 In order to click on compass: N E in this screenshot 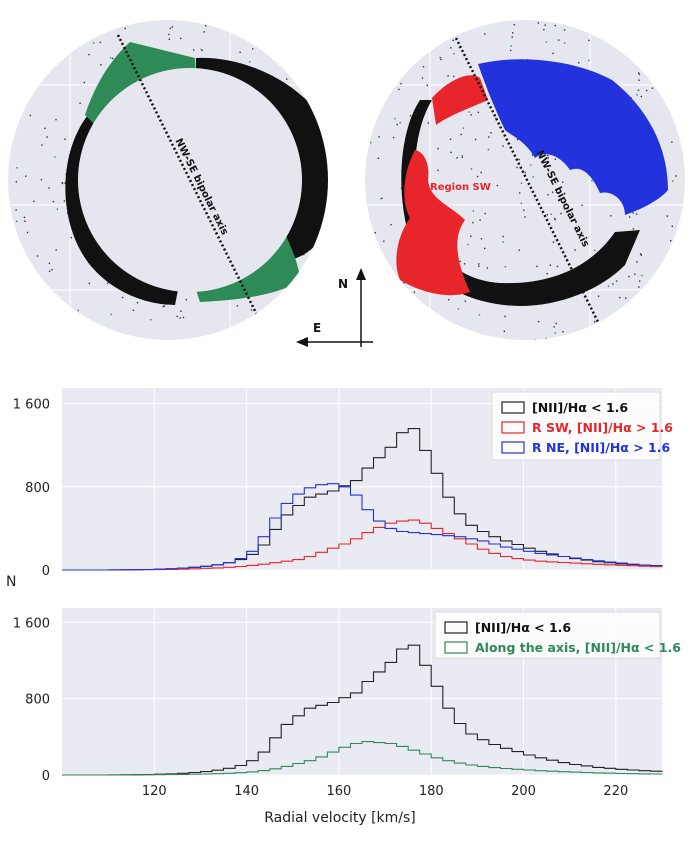, I will do `click(334, 307)`.